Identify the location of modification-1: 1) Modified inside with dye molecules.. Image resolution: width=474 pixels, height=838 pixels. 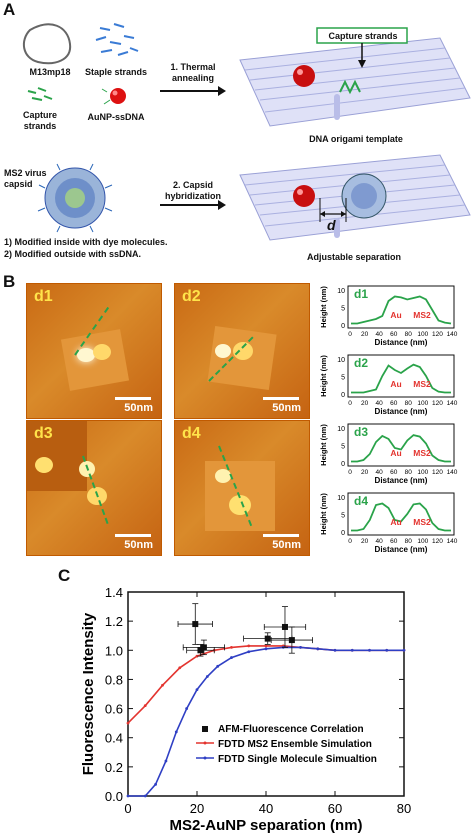
(86, 242).